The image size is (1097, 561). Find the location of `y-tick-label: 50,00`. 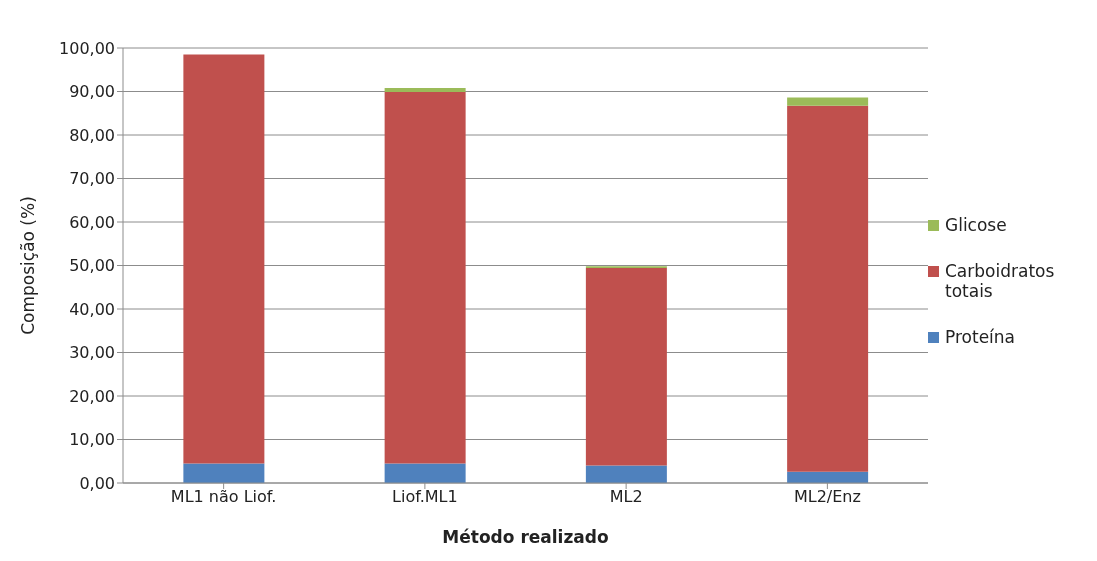

y-tick-label: 50,00 is located at coordinates (92, 266).